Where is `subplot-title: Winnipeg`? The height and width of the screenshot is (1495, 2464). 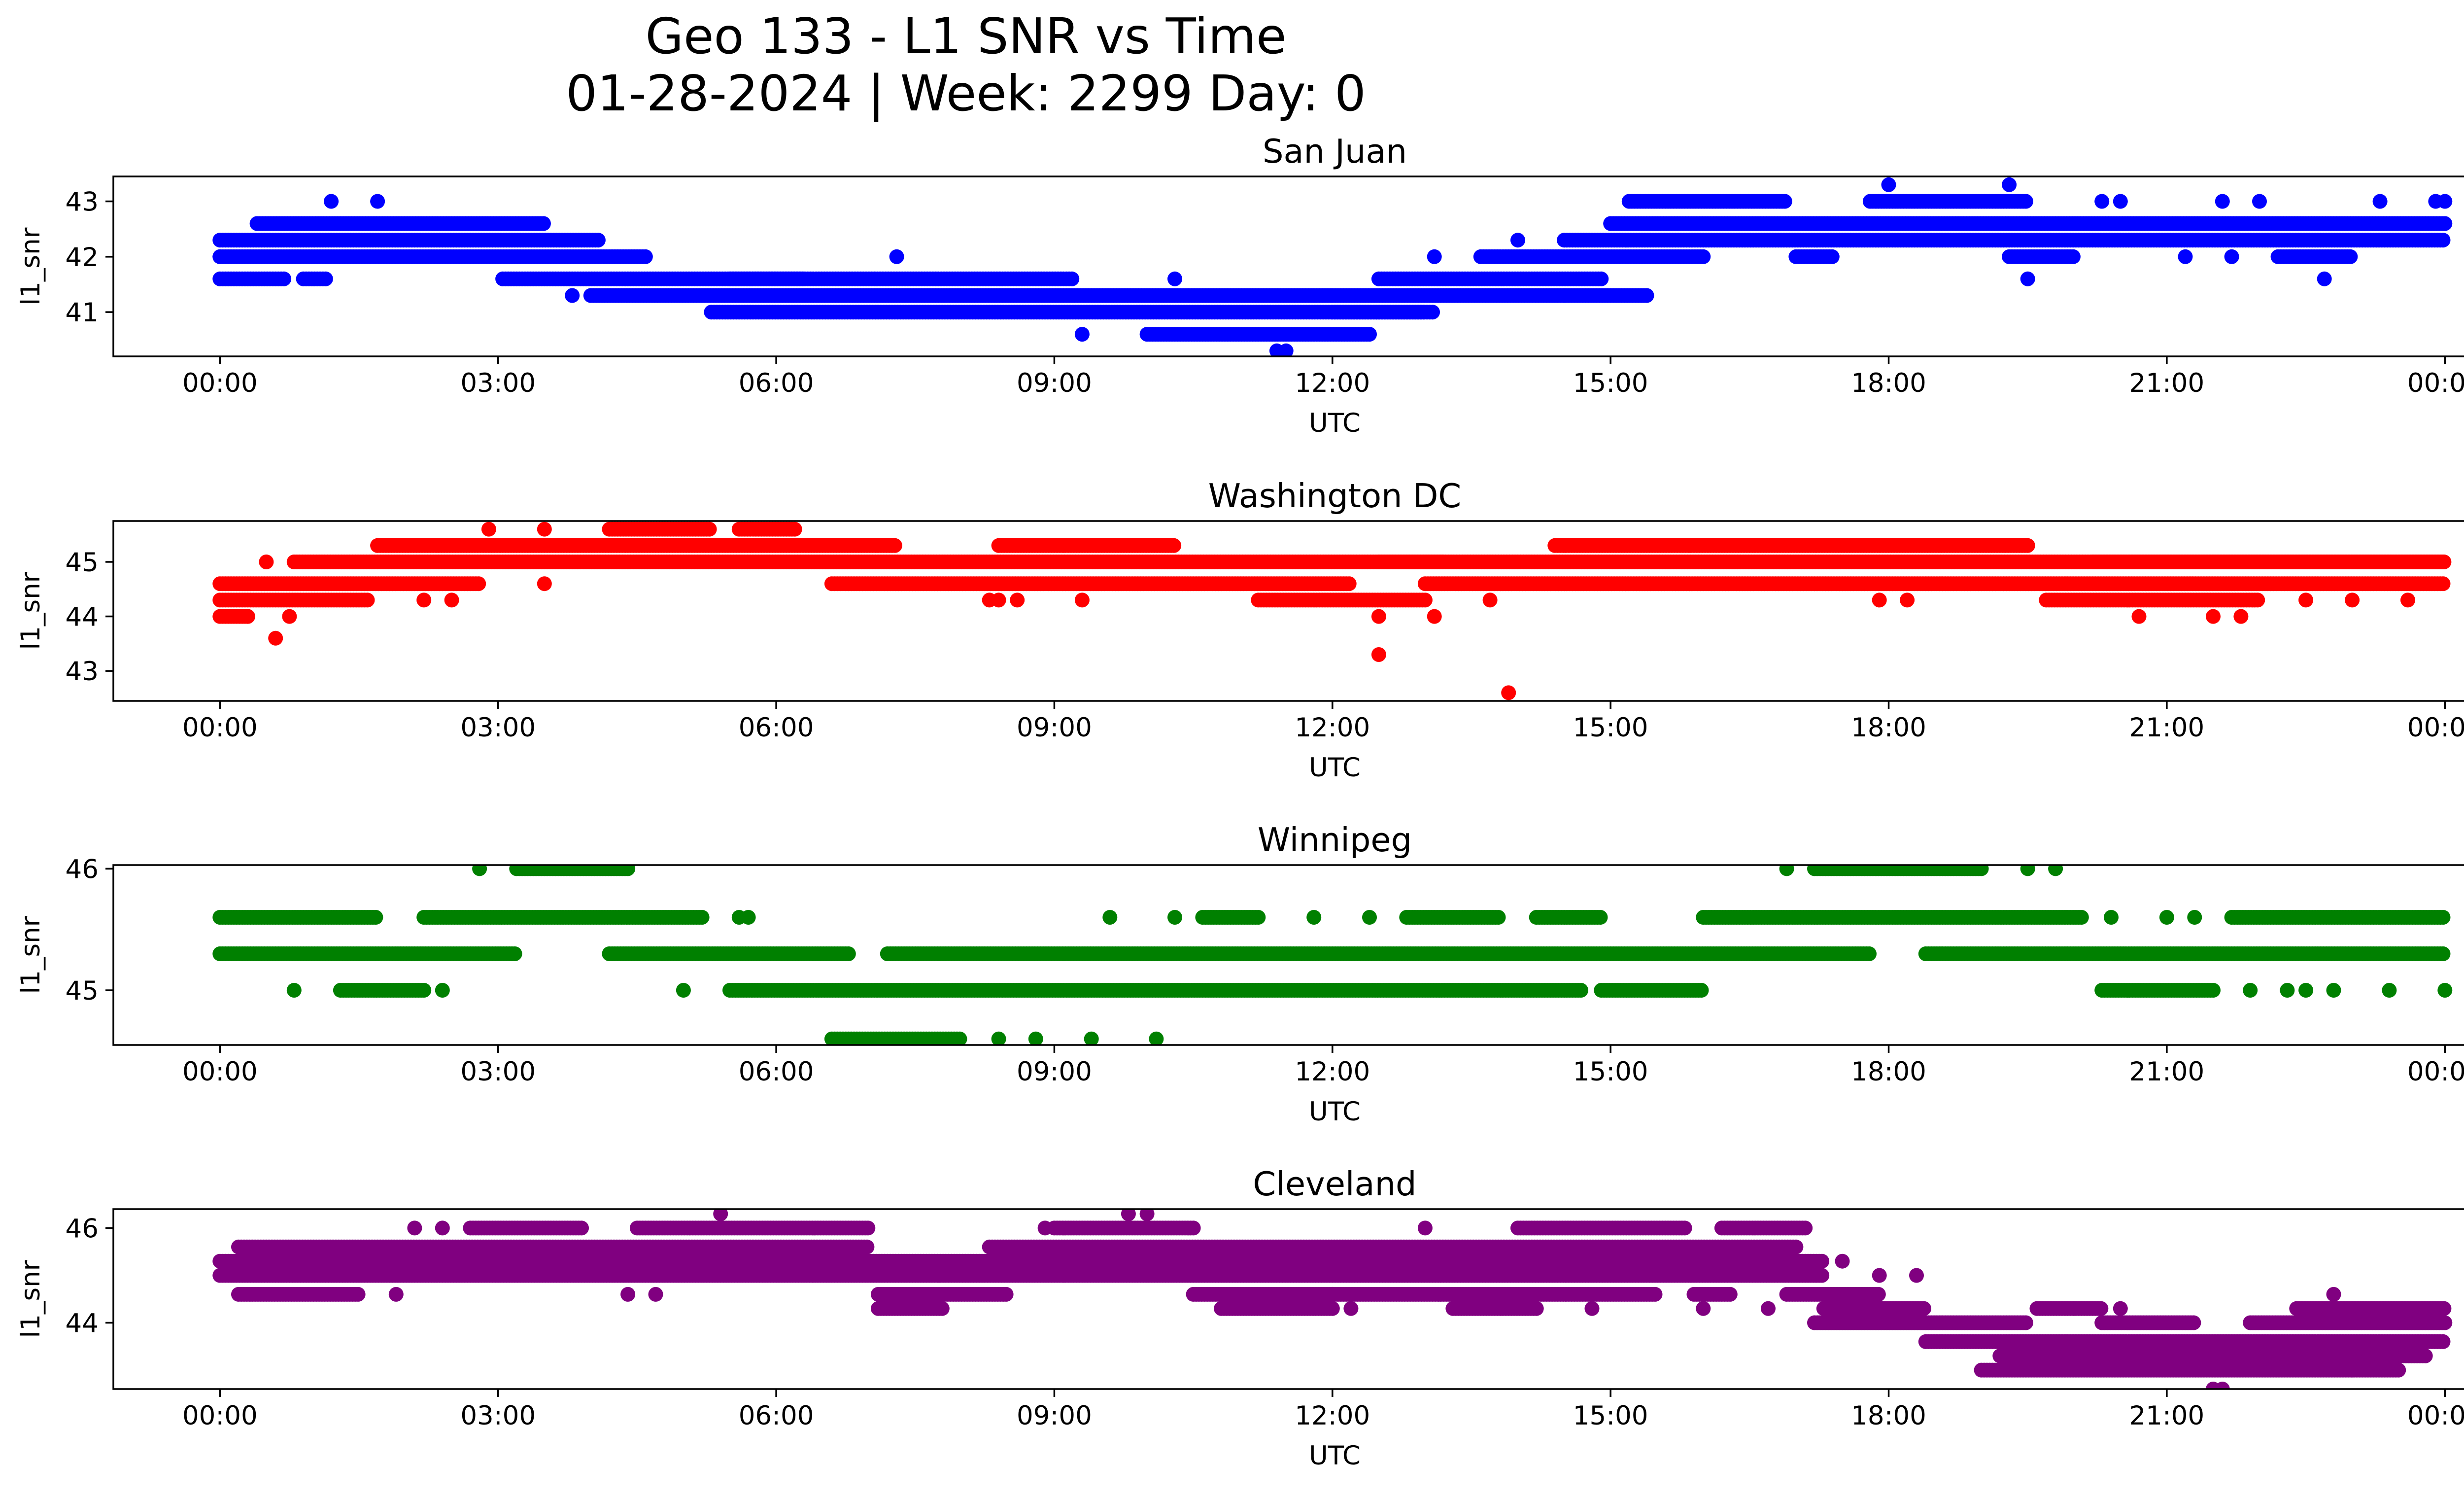 subplot-title: Winnipeg is located at coordinates (1335, 840).